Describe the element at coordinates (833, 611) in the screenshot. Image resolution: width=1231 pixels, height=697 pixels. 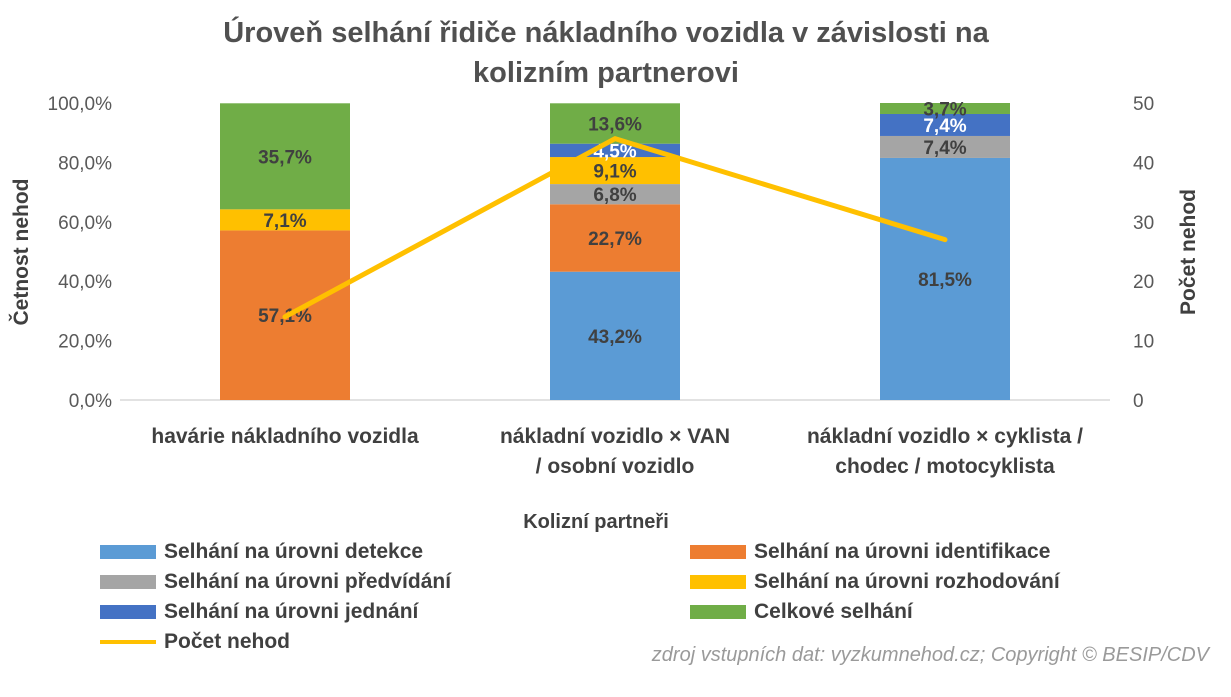
I see `legend-label: Celkové selhání` at that location.